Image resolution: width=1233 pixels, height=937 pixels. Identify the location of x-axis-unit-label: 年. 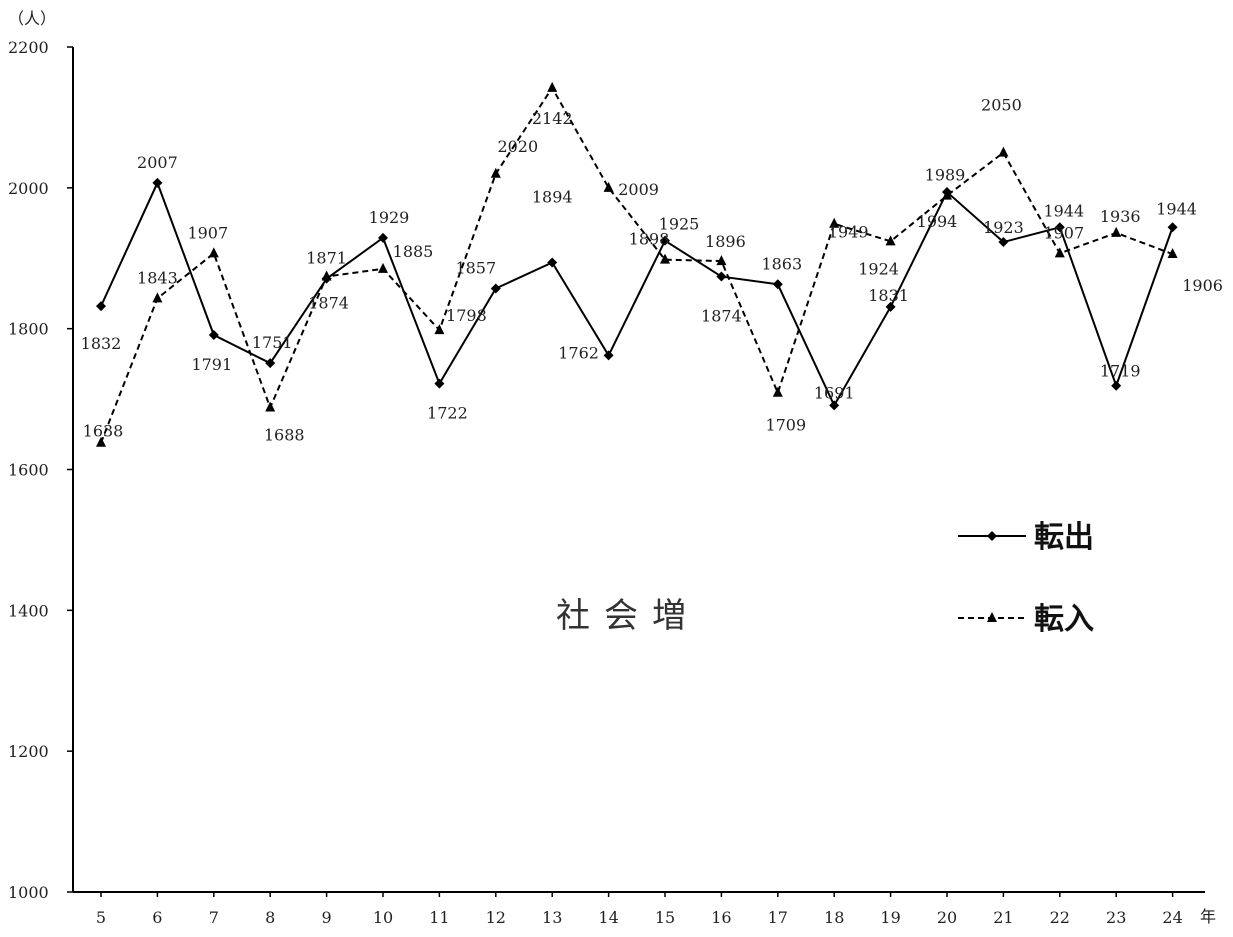
(1208, 916).